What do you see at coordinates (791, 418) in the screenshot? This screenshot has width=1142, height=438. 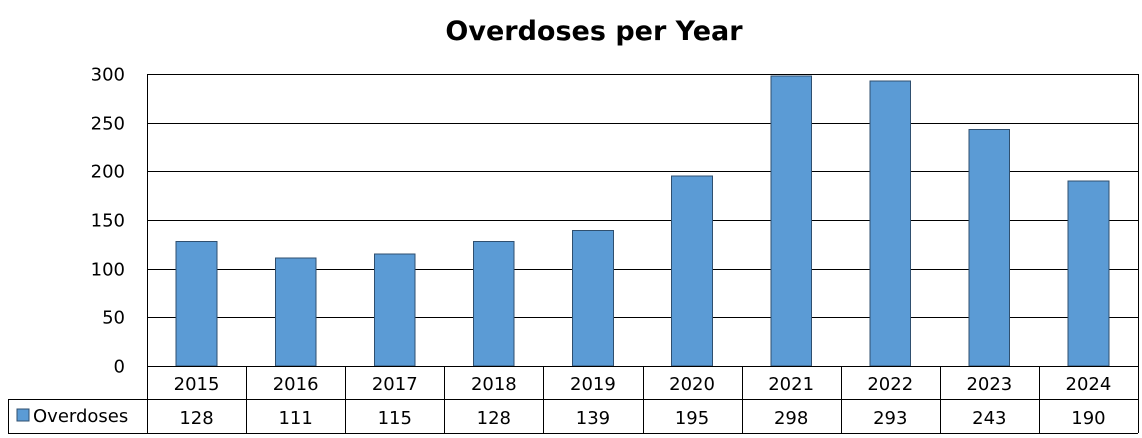 I see `table-value-2021: 298` at bounding box center [791, 418].